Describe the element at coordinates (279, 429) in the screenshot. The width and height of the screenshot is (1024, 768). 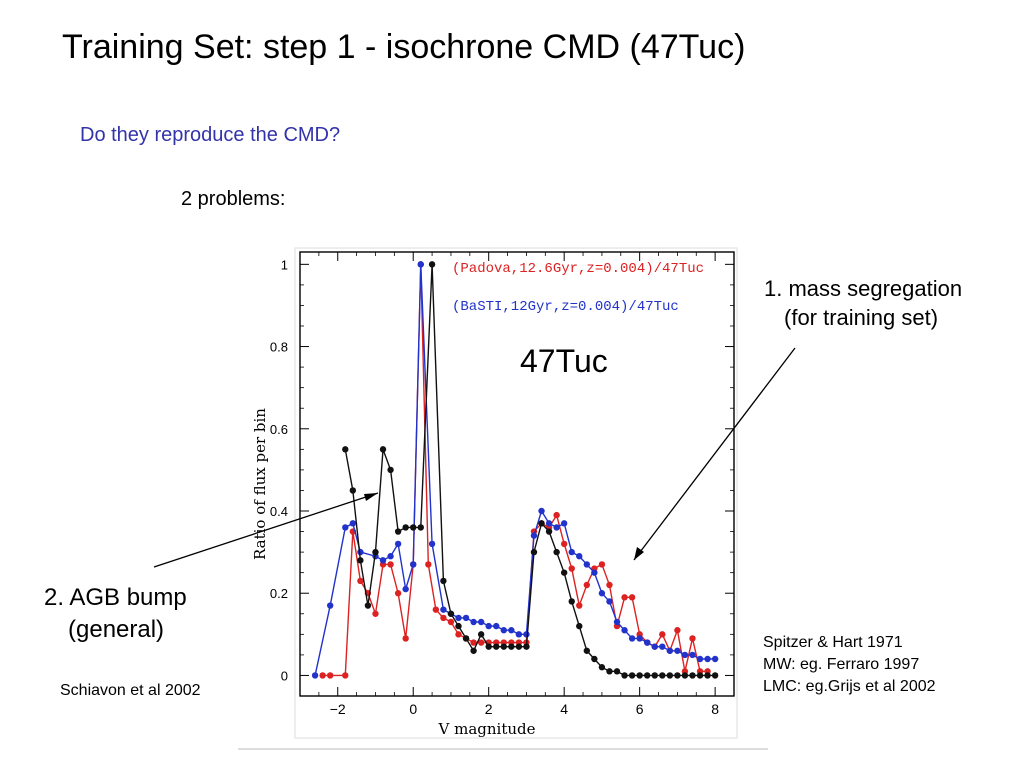
I see `y-tick-label: 0.6` at that location.